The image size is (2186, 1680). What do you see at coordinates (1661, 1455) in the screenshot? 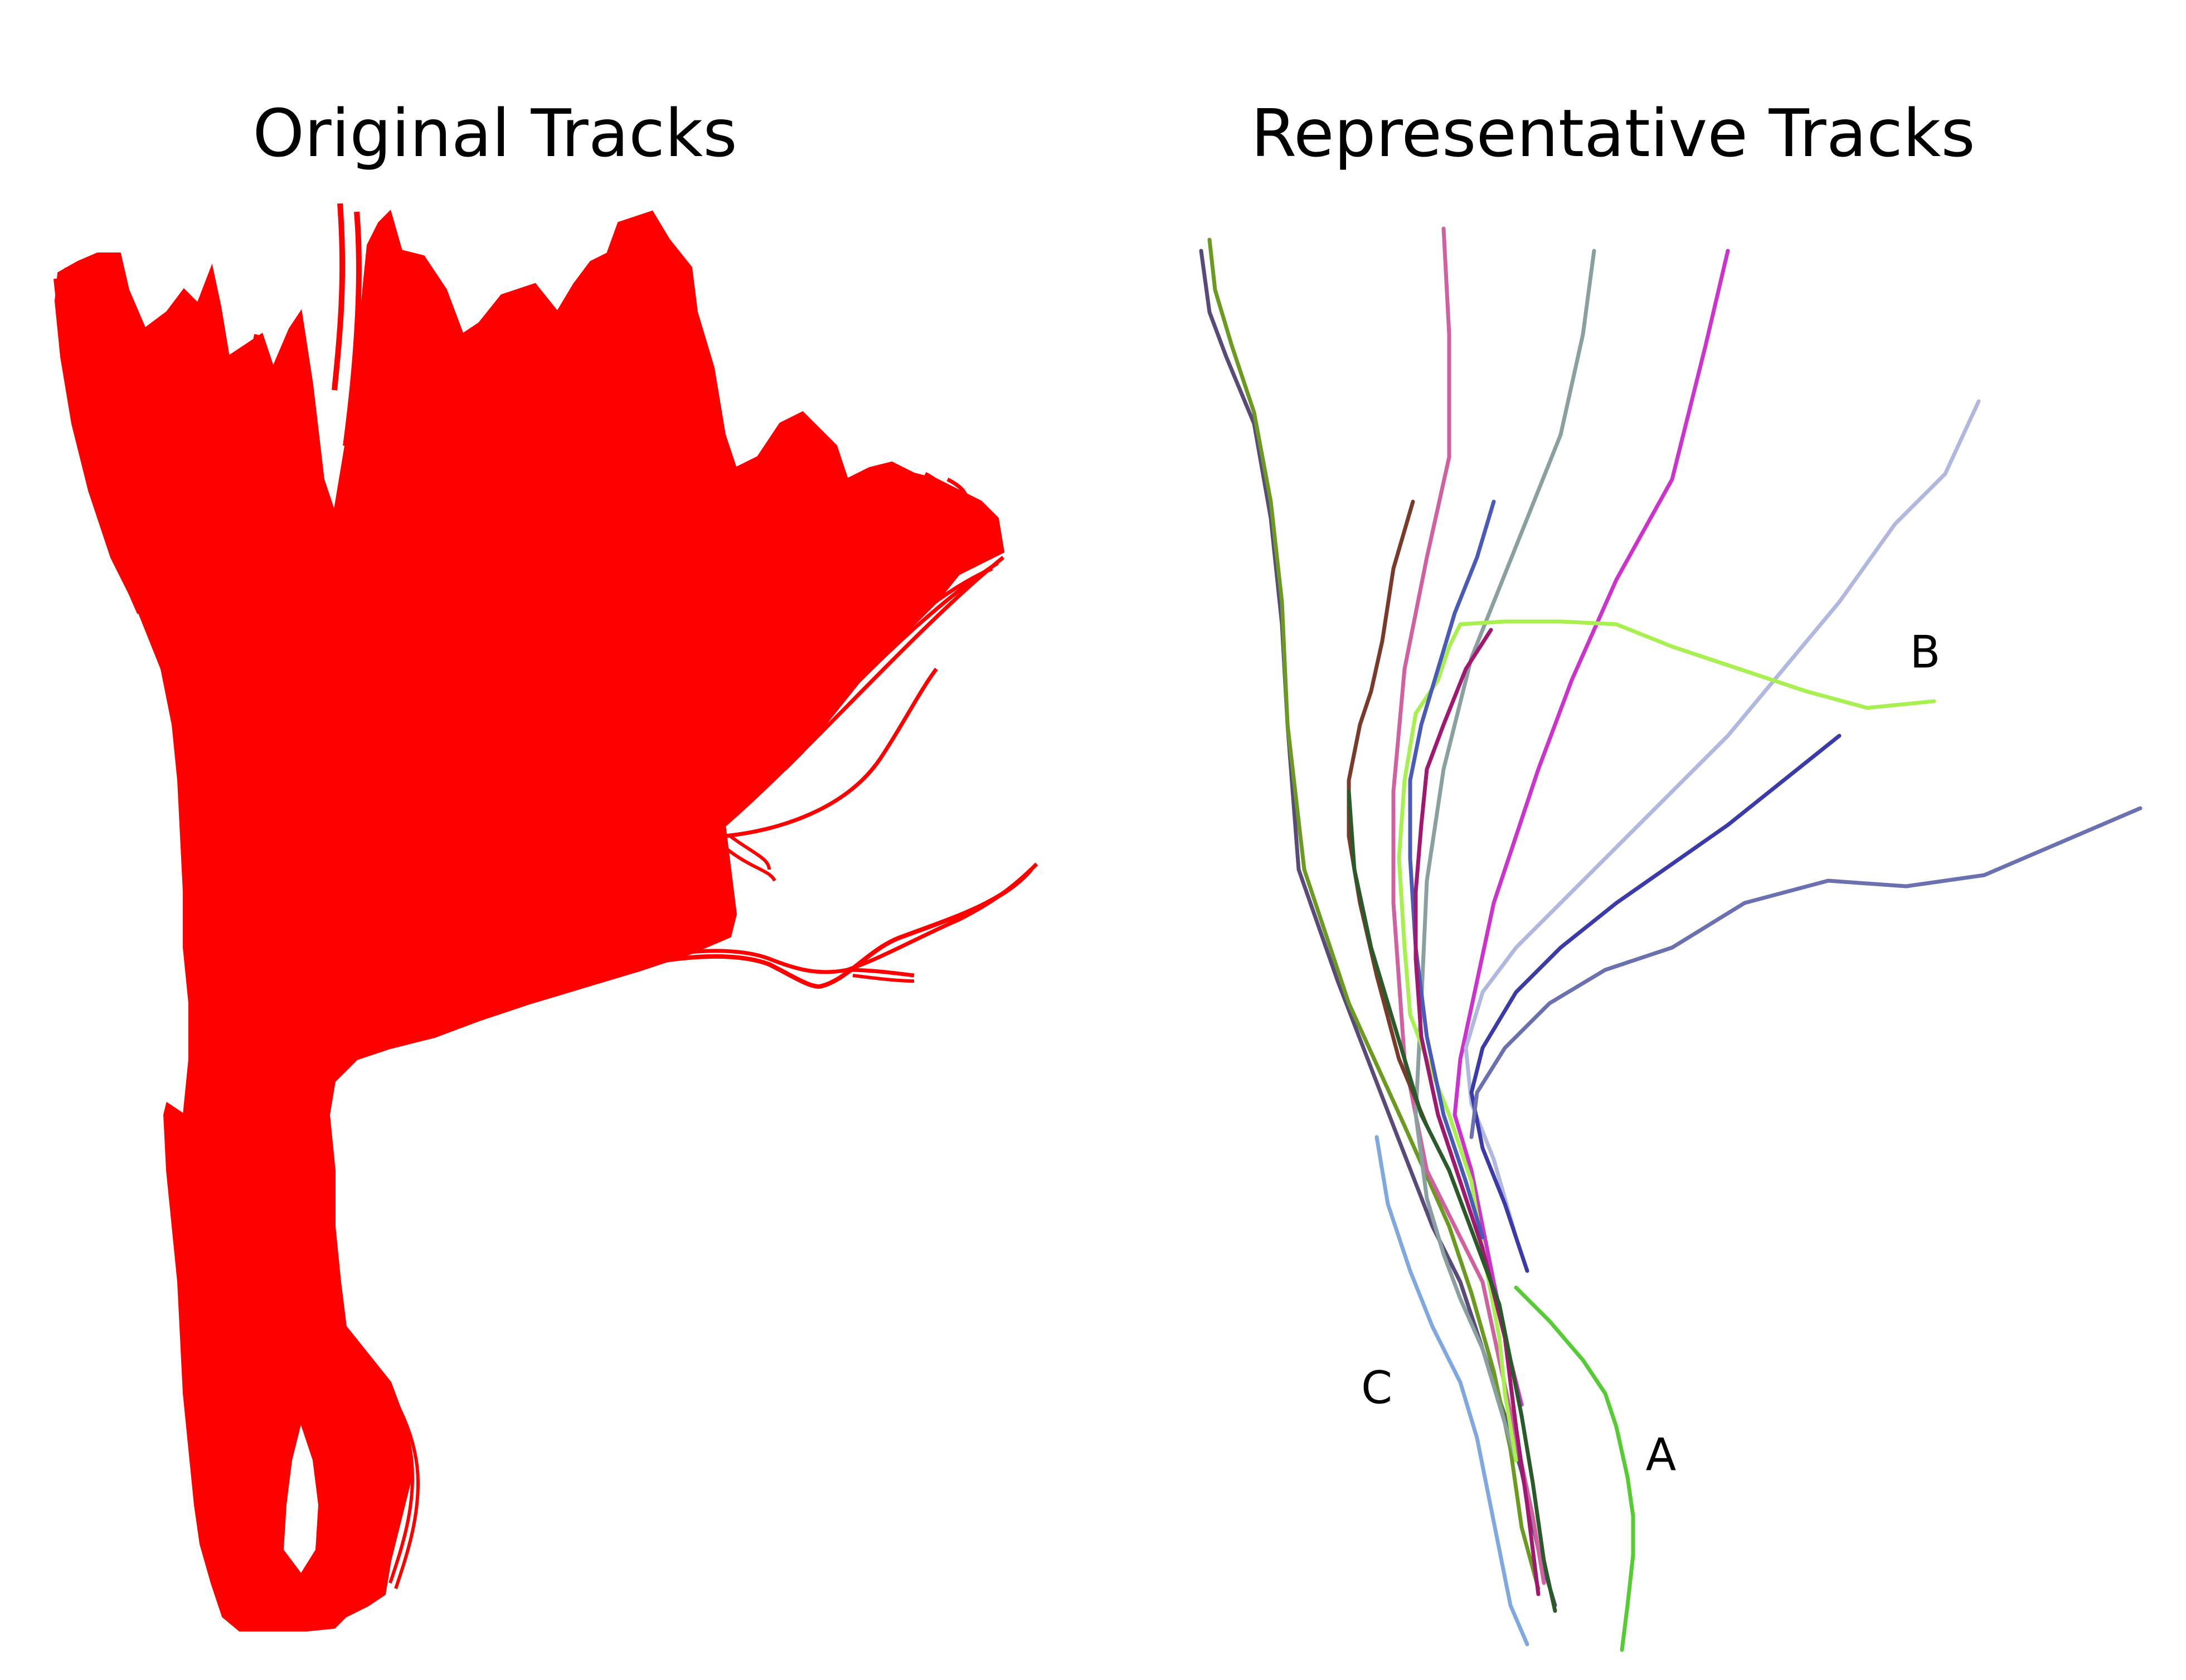
I see `track-label-a: A` at bounding box center [1661, 1455].